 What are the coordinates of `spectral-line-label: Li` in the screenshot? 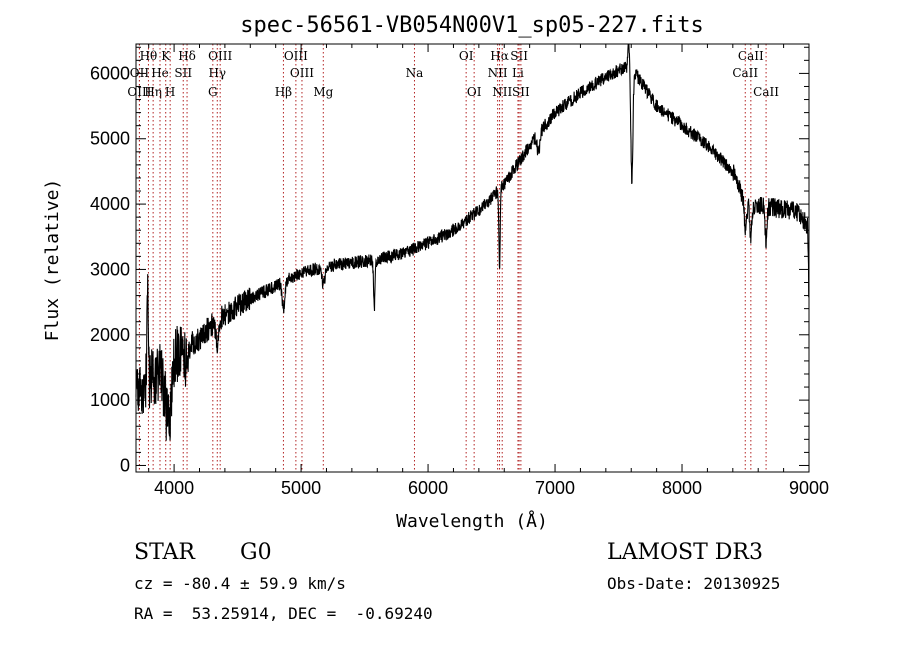 It's located at (518, 73).